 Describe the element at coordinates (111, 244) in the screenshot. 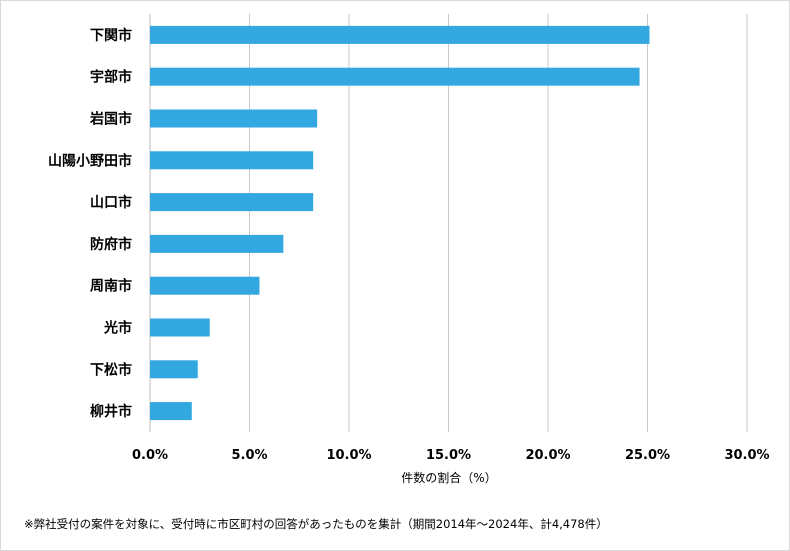

I see `category-label: 防府市` at that location.